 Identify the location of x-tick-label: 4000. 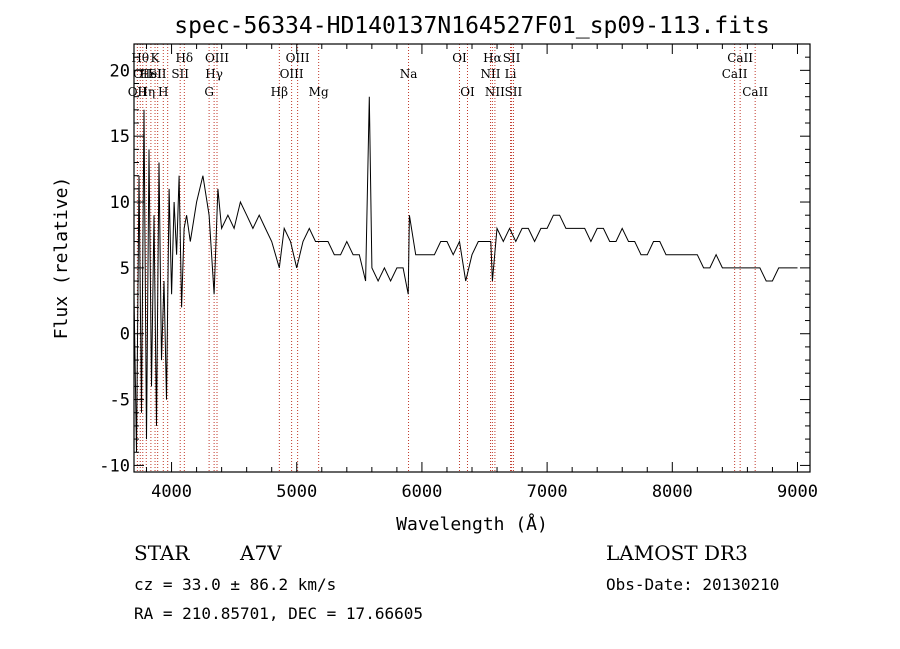
(171, 492).